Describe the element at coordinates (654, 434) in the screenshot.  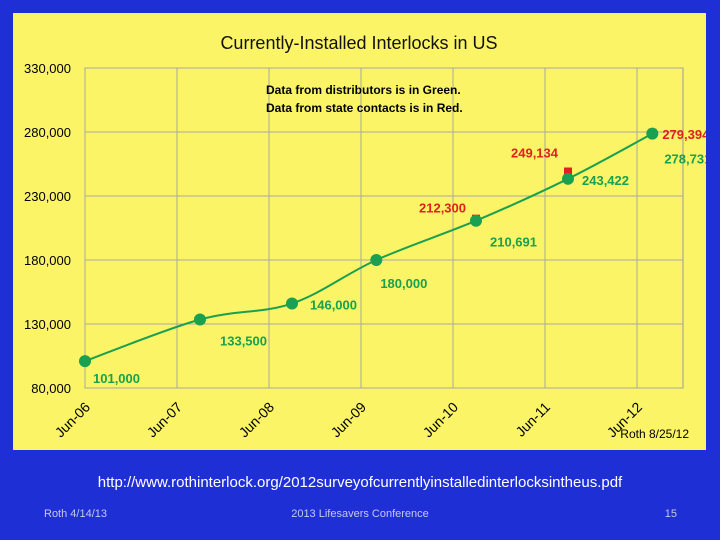
I see `chart-credit: Roth 8/25/12` at that location.